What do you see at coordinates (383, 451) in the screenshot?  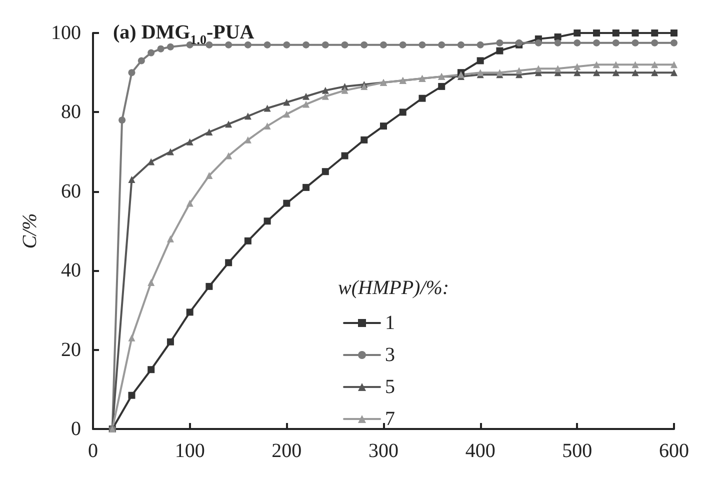 I see `x-tick-label: 300` at bounding box center [383, 451].